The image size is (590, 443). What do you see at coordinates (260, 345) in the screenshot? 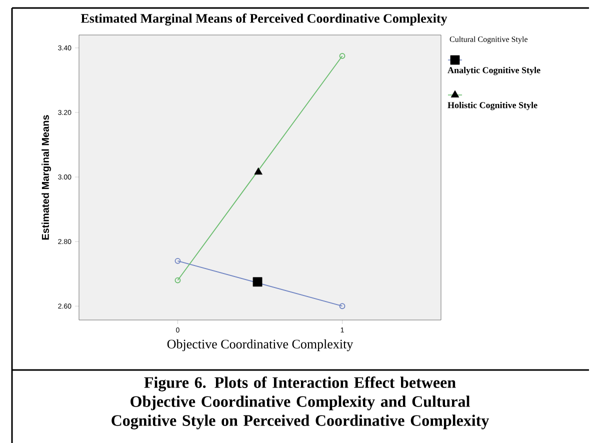
I see `x-axis-title: Objective Coordinative Complexity` at bounding box center [260, 345].